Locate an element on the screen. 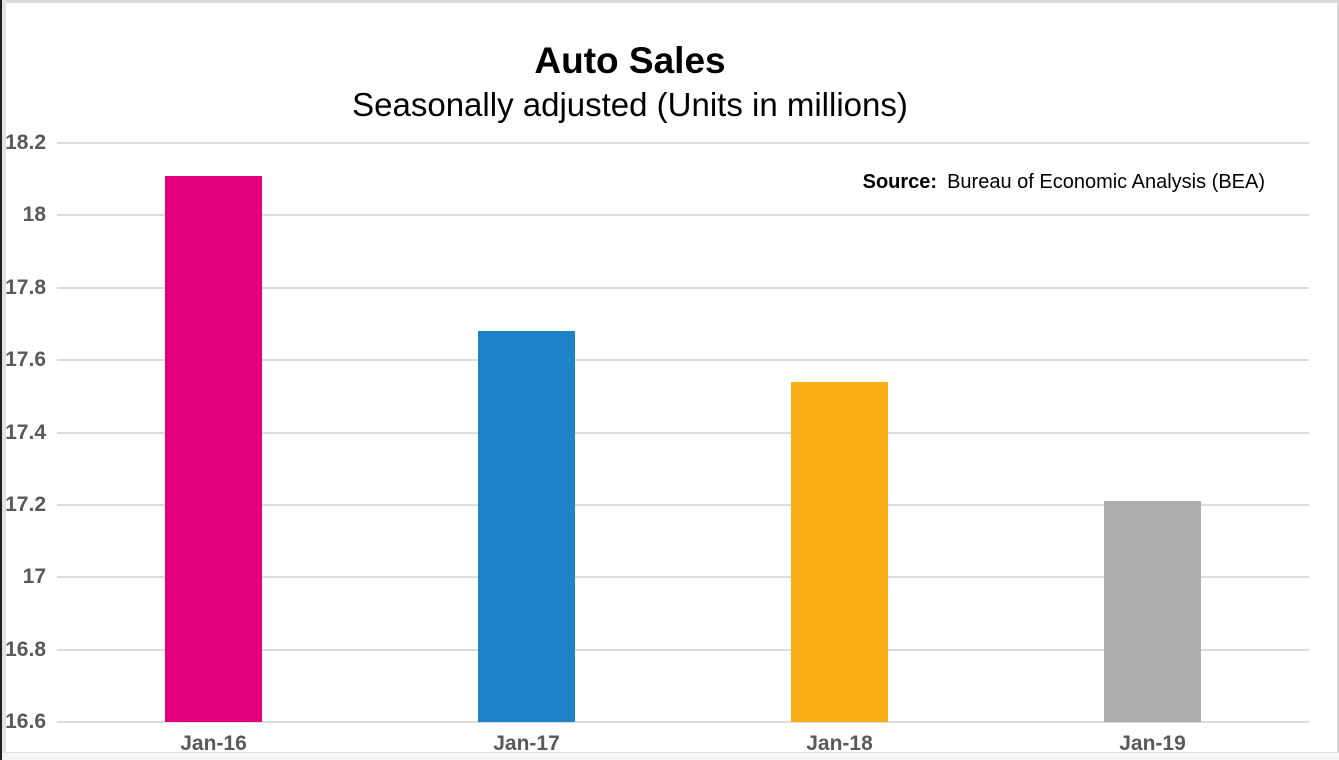  window-left-edge-highlight is located at coordinates (4, 380).